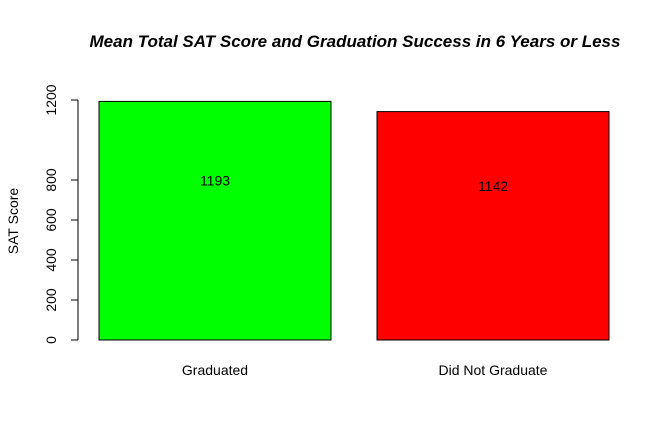 This screenshot has width=670, height=438. What do you see at coordinates (51, 260) in the screenshot?
I see `y-tick-label: 400` at bounding box center [51, 260].